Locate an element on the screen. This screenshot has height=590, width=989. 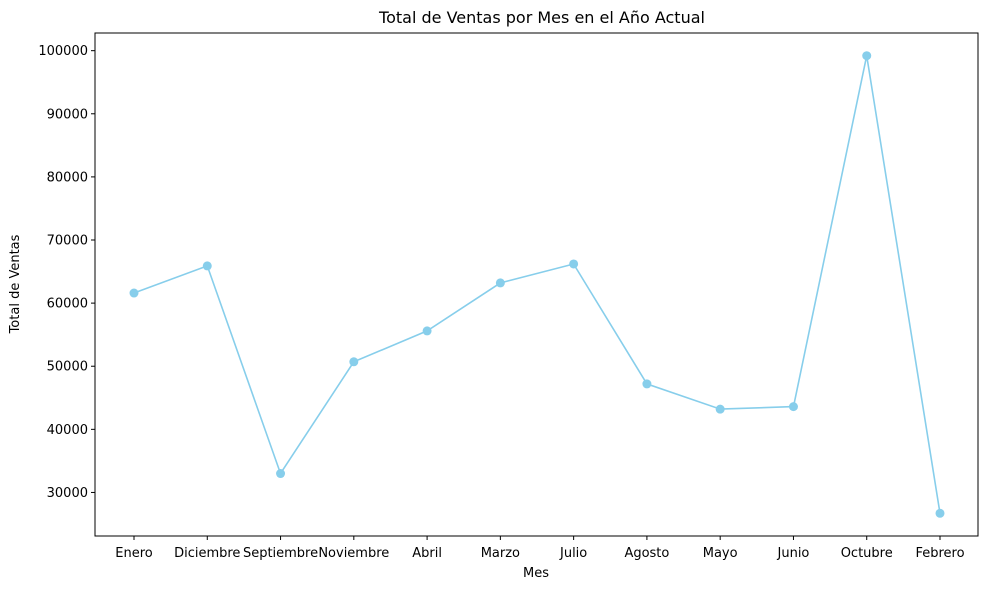
chart-title: Total de Ventas por Mes en el Año Actual is located at coordinates (541, 17).